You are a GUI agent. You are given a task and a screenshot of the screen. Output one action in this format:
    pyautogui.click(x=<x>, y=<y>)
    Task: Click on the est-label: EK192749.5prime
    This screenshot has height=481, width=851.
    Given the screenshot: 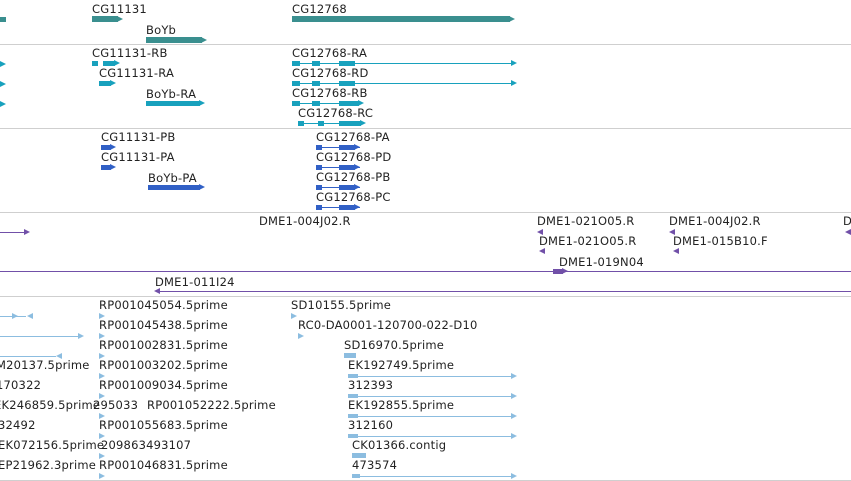 What is the action you would take?
    pyautogui.click(x=401, y=365)
    